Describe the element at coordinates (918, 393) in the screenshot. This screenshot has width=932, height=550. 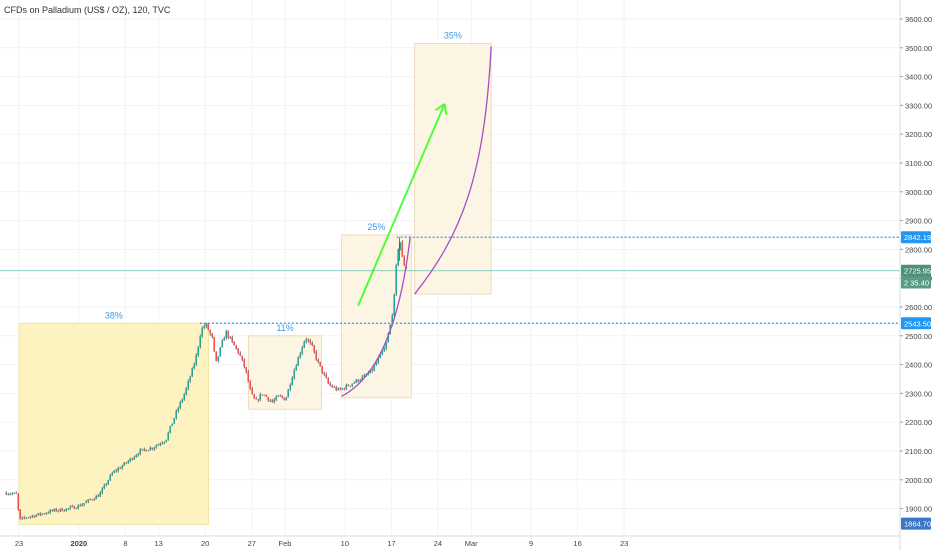
I see `y-tick-label: 2300.00` at that location.